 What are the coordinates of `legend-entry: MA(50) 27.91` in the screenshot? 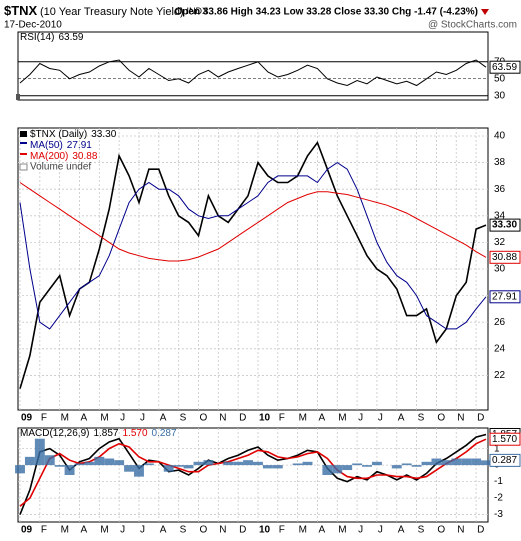 It's located at (61, 145).